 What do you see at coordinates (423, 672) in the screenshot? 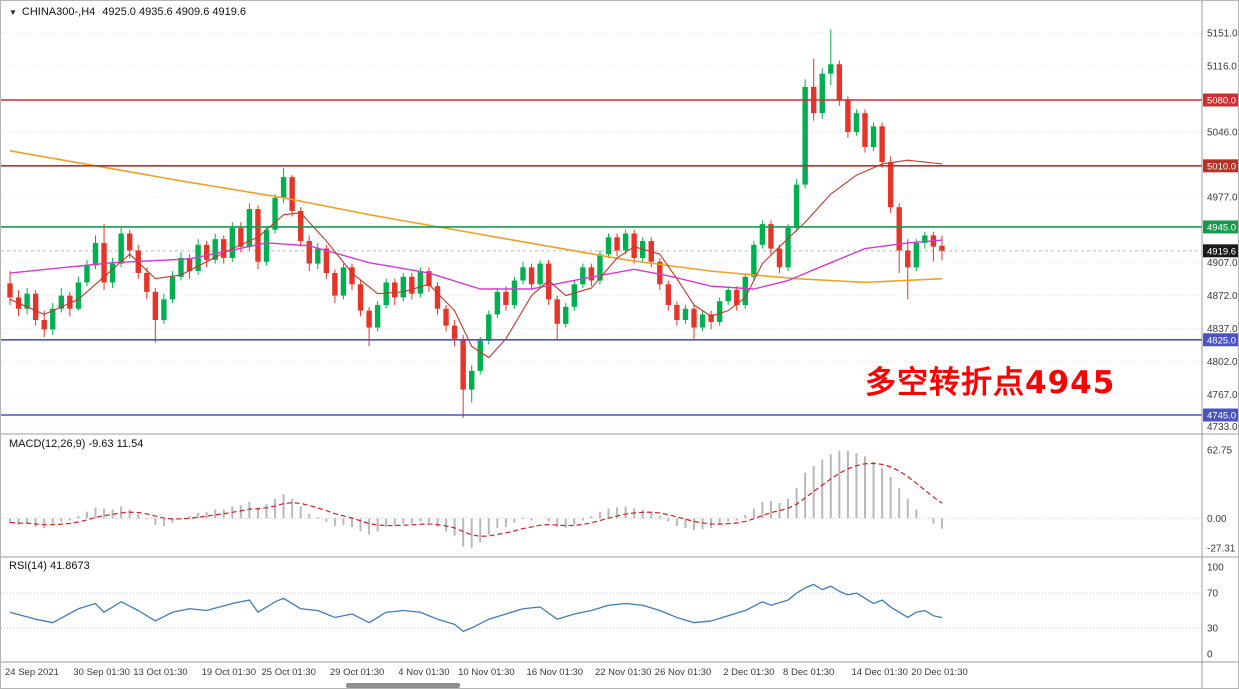
I see `time-axis-label: 4 Nov 01:30` at bounding box center [423, 672].